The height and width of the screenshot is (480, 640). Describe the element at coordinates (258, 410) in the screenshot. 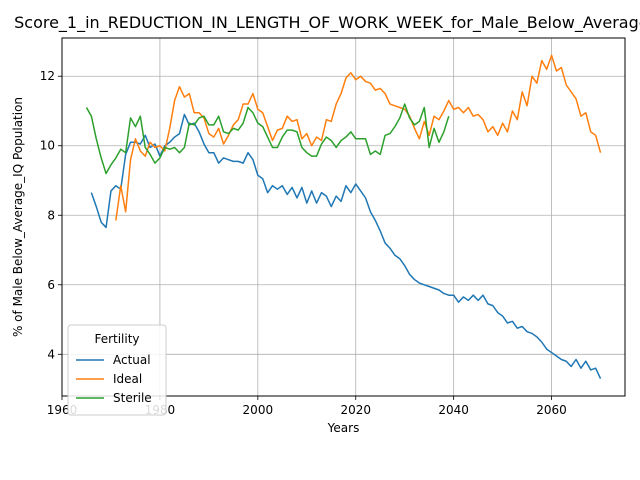

I see `x-tick-label: 2000` at that location.